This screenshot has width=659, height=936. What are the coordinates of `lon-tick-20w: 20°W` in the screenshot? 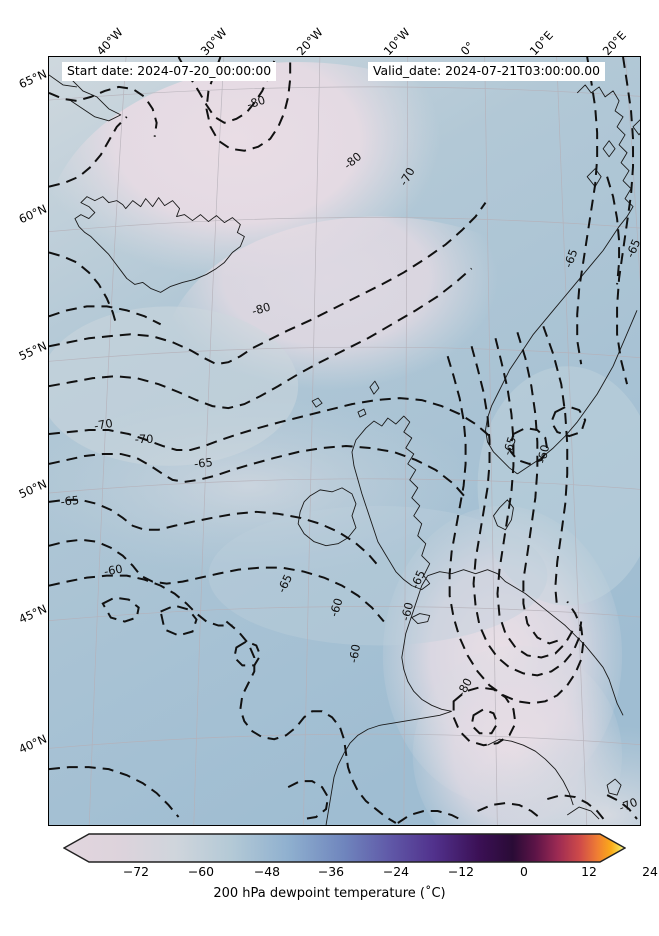 It's located at (309, 41).